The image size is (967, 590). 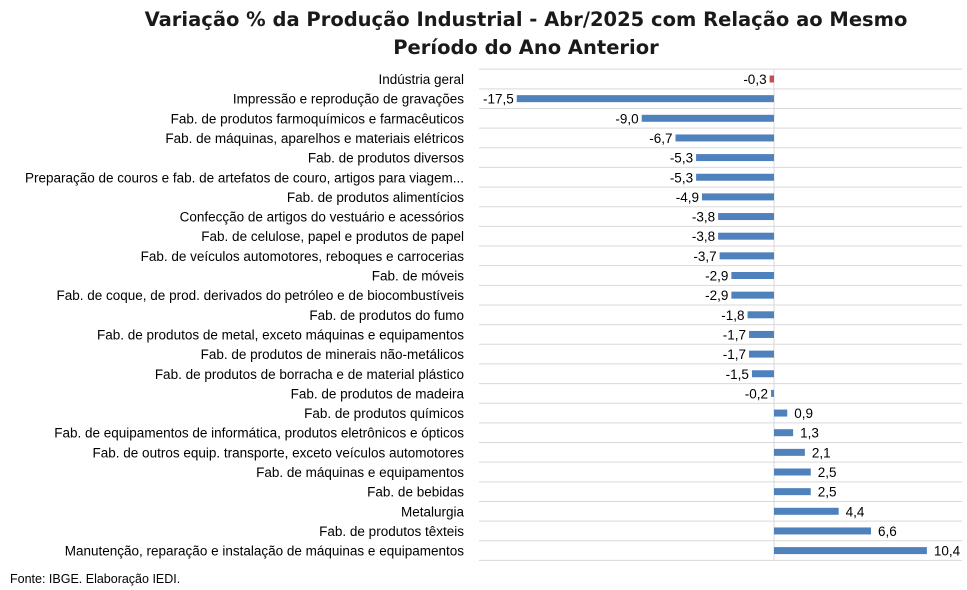 I want to click on data-label: -0,2, so click(x=756, y=393).